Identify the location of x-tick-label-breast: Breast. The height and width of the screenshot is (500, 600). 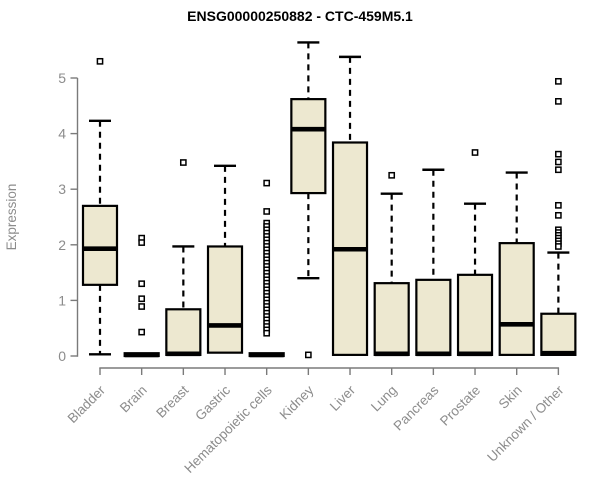
(172, 401).